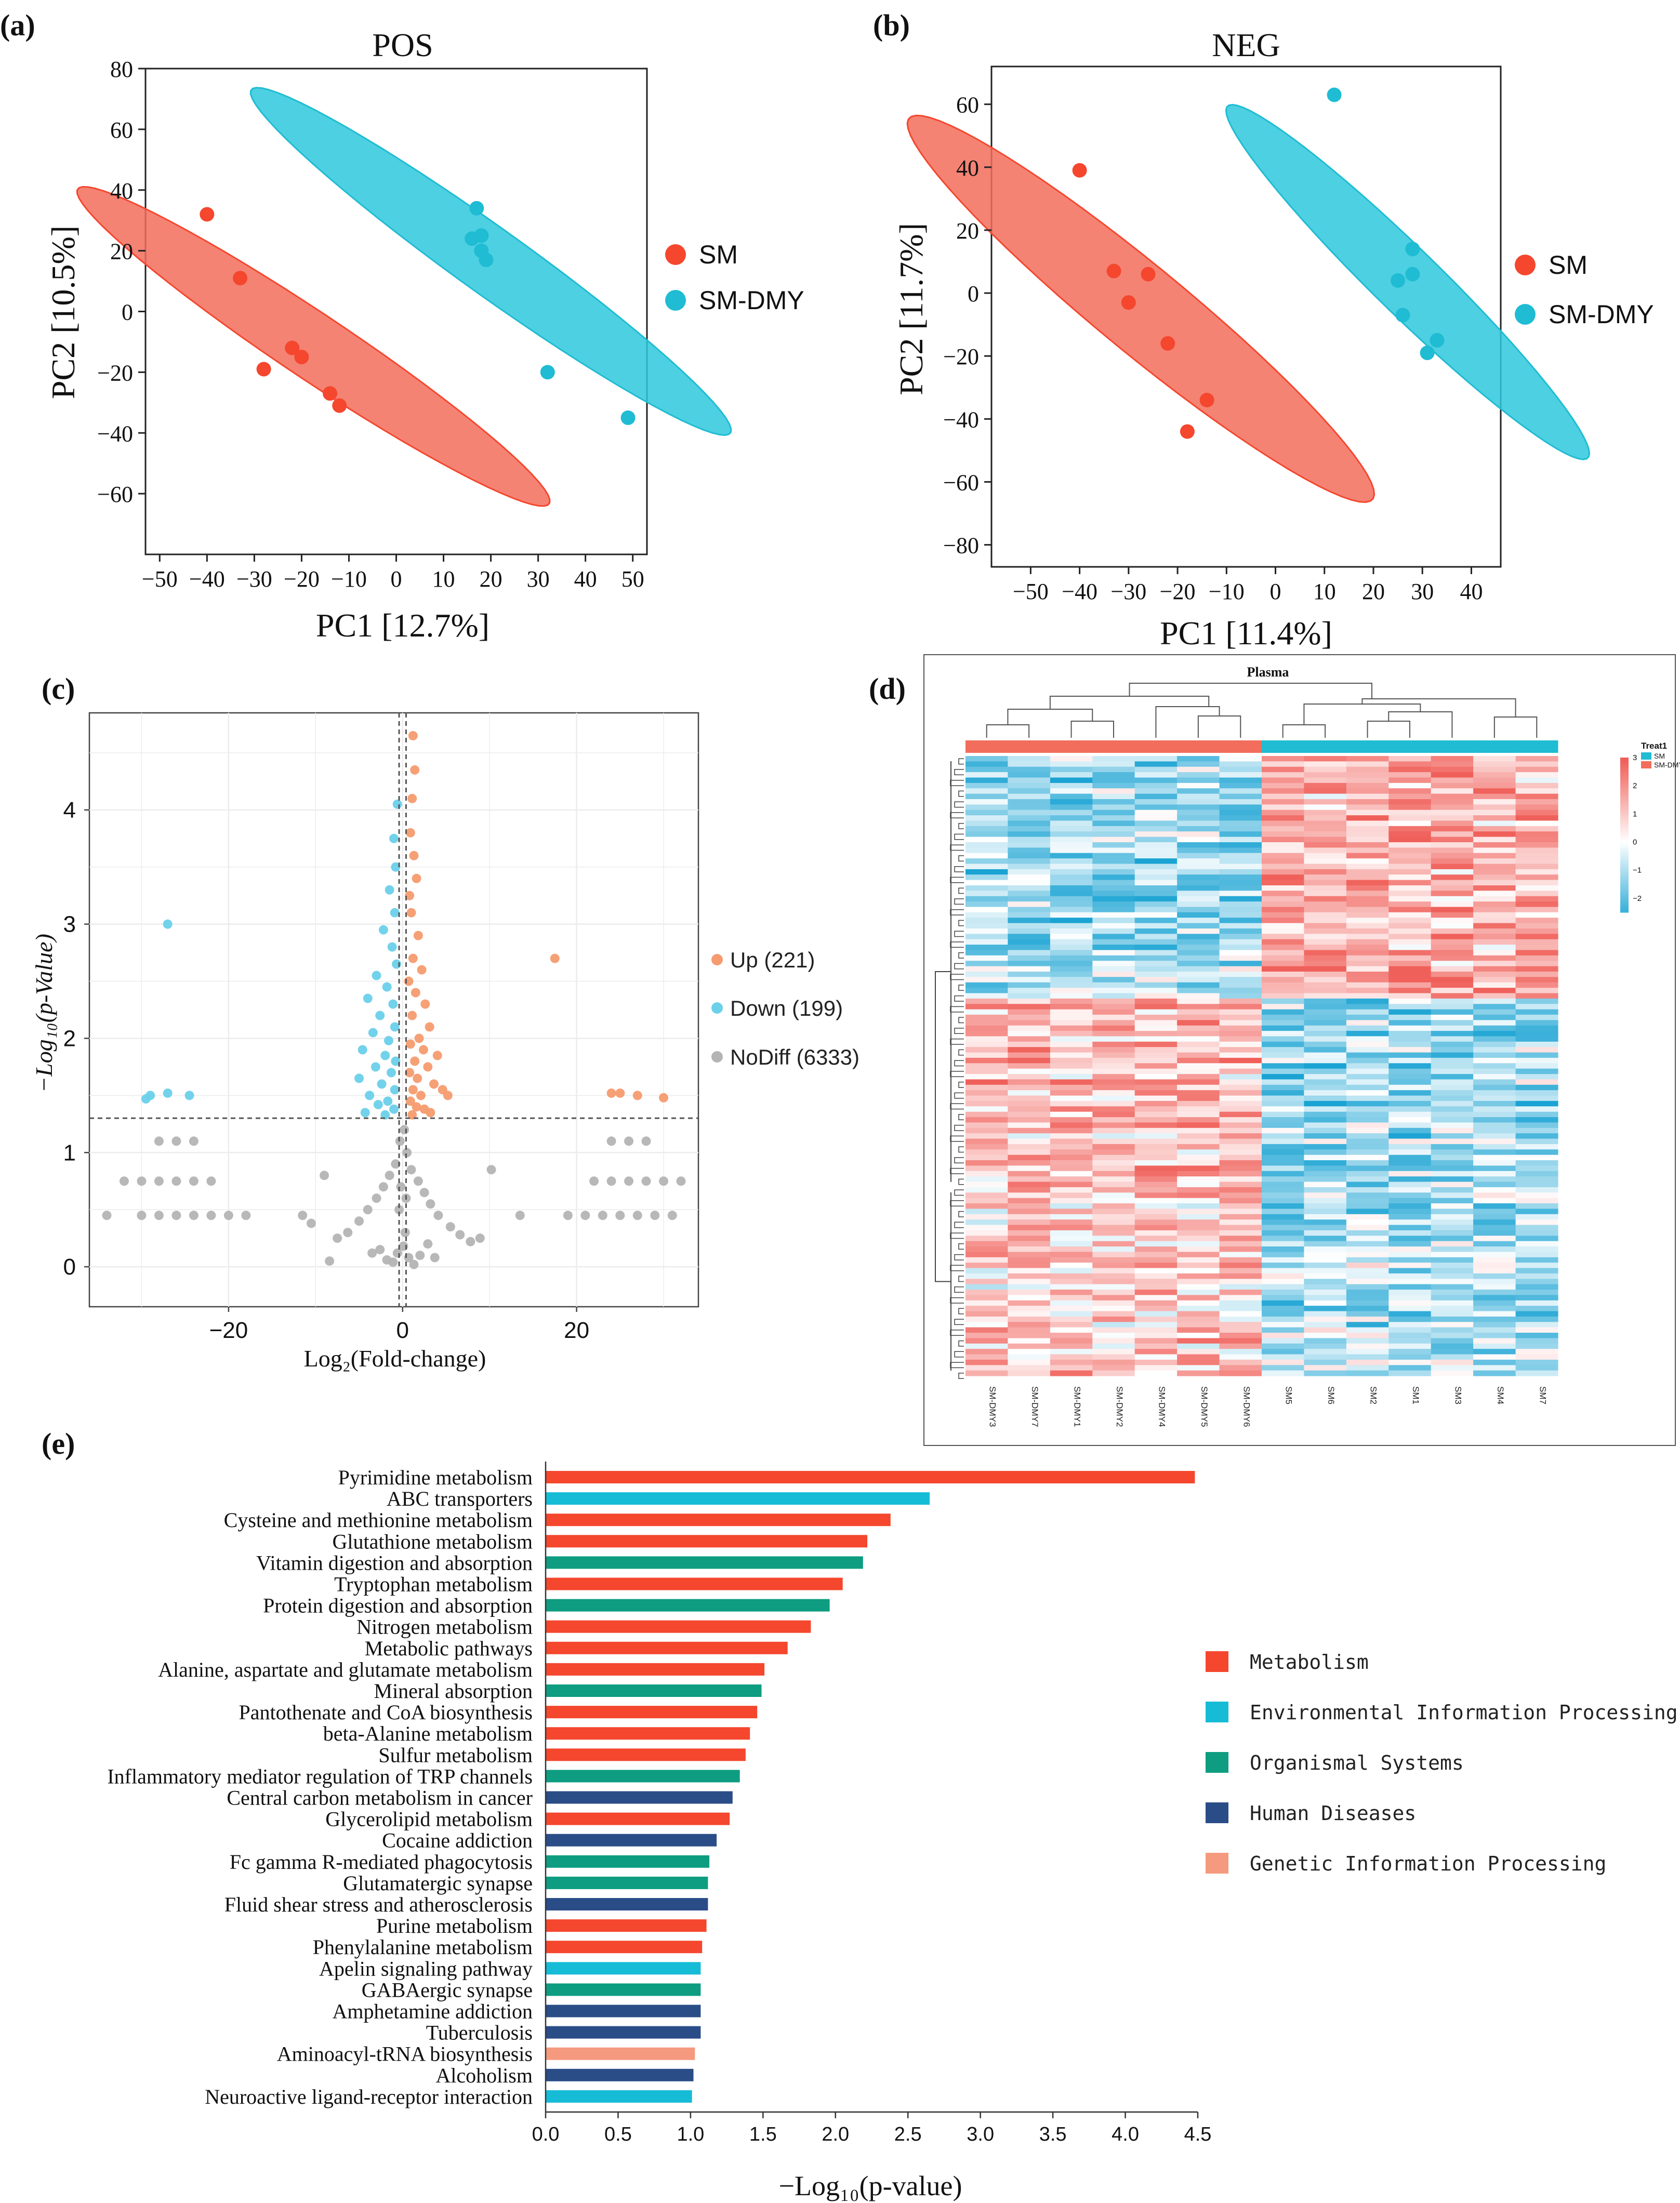  What do you see at coordinates (484, 2076) in the screenshot?
I see `bar-label: Alcoholism` at bounding box center [484, 2076].